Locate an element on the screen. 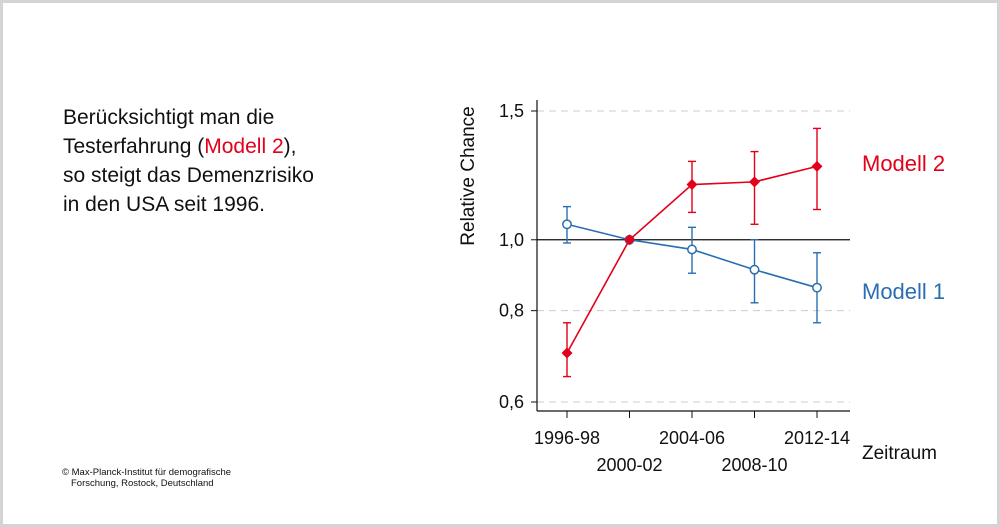 The width and height of the screenshot is (1000, 527). modell-2-label: Modell 2 is located at coordinates (903, 163).